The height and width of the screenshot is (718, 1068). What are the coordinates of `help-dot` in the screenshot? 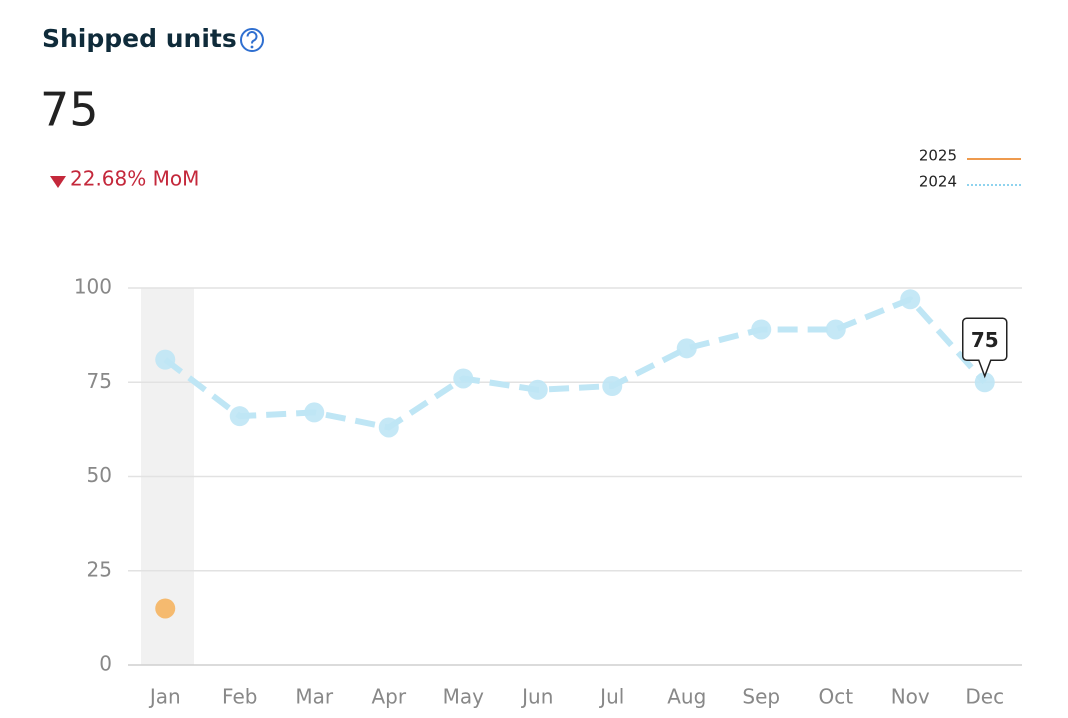 It's located at (252, 47).